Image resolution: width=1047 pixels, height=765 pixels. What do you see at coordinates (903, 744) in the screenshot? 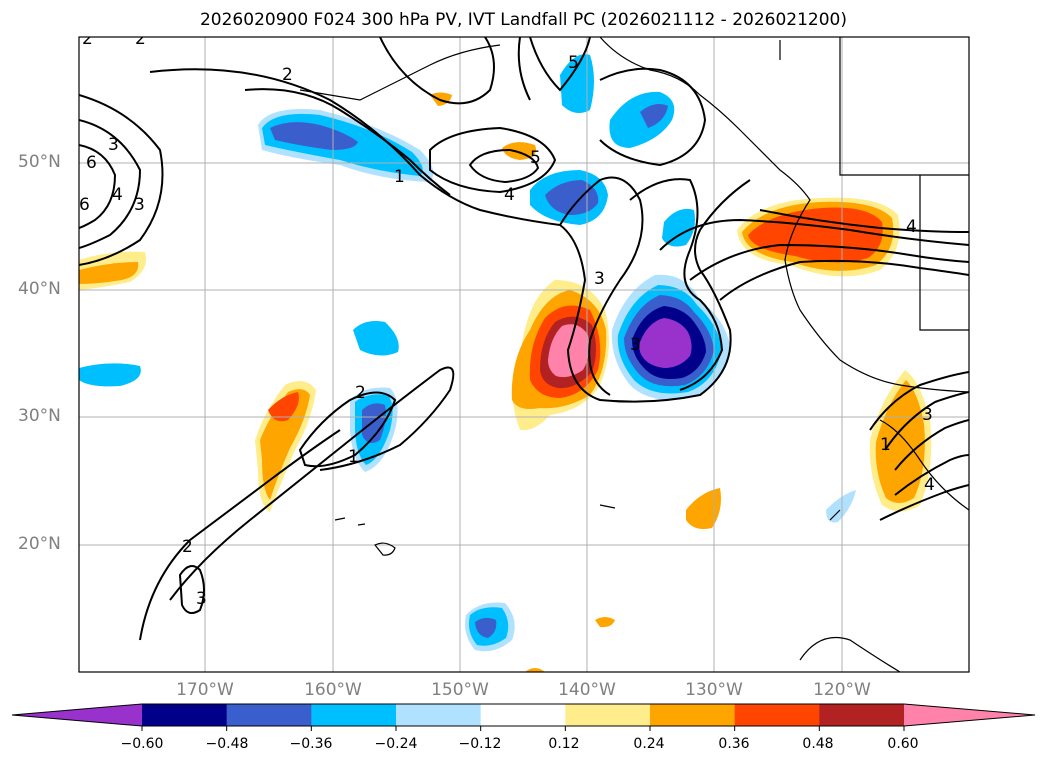
I see `colorbar-tick: 0.60` at bounding box center [903, 744].